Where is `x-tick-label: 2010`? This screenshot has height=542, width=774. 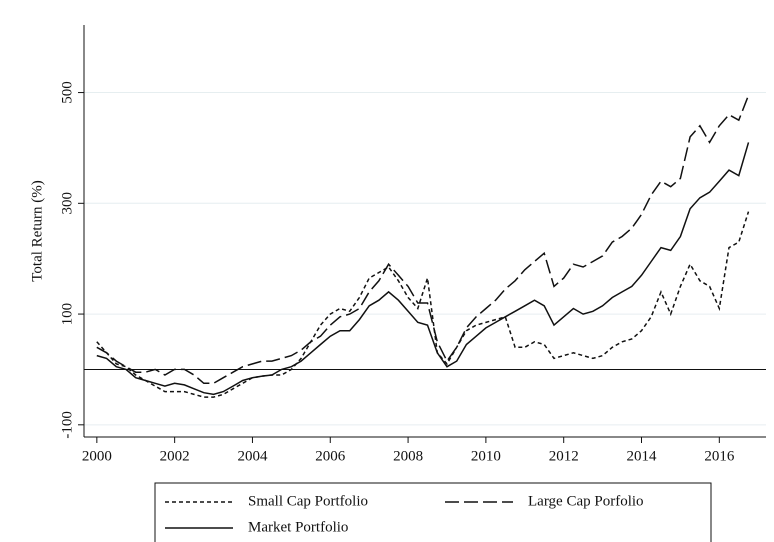
x-tick-label: 2010 is located at coordinates (486, 456).